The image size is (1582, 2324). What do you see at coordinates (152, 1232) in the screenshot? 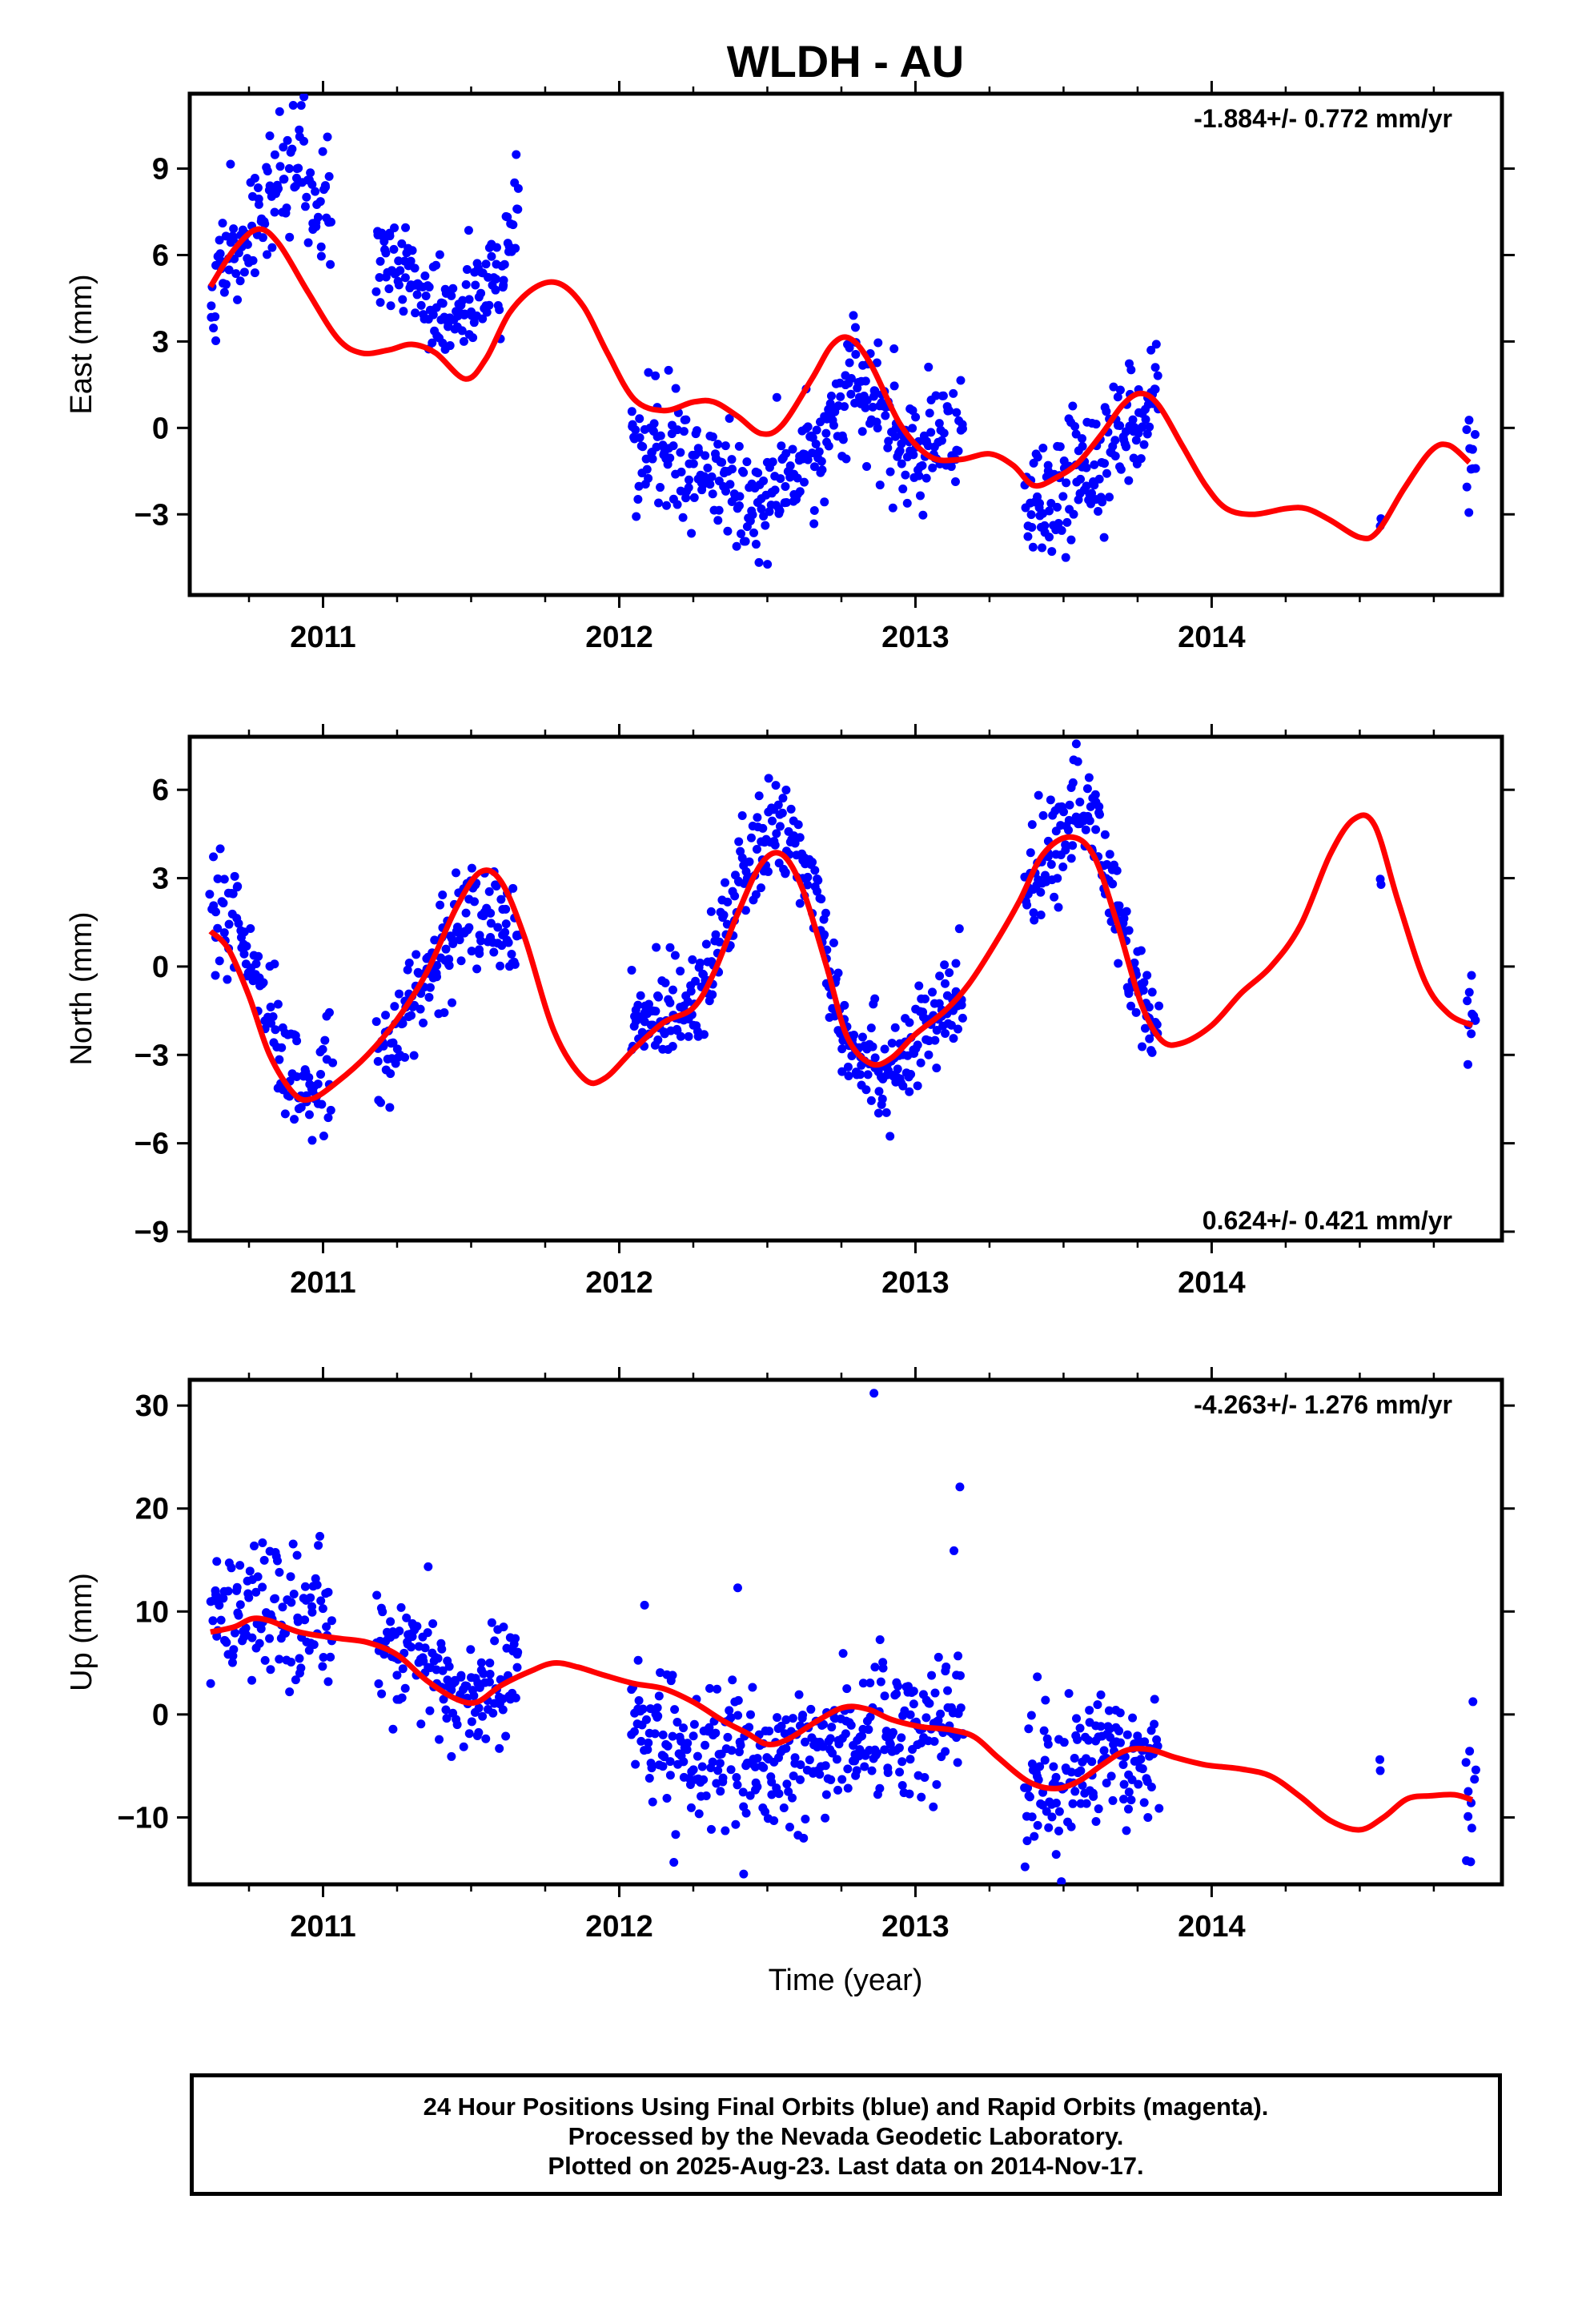
I see `y-tick-label: −9` at bounding box center [152, 1232].